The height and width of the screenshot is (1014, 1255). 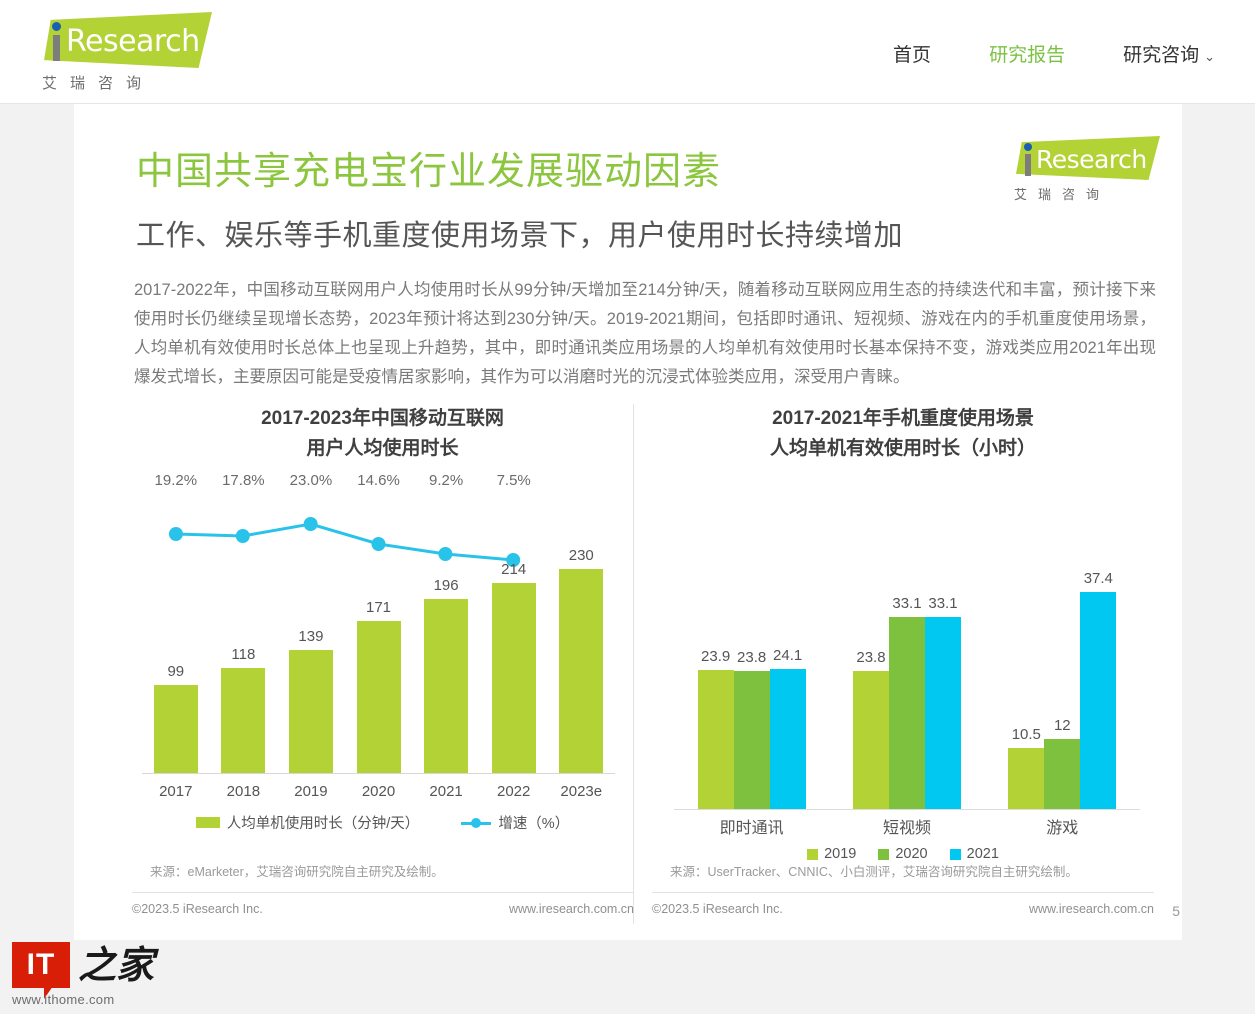 I want to click on legend-item-2019: 2019, so click(x=831, y=854).